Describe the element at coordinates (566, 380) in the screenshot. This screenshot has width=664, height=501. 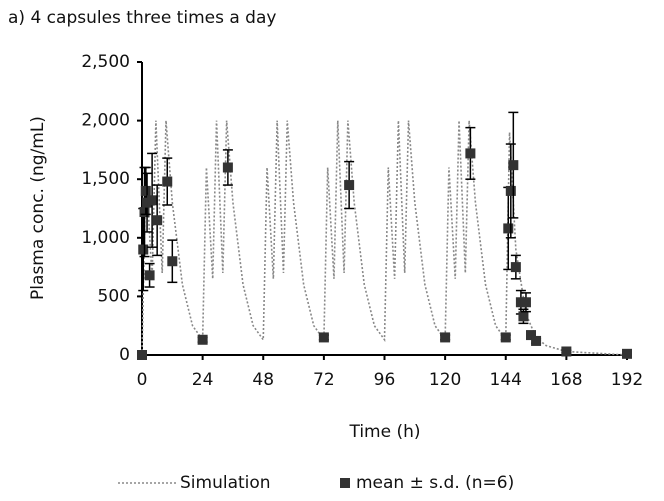
I see `x-tick-label: 168` at that location.